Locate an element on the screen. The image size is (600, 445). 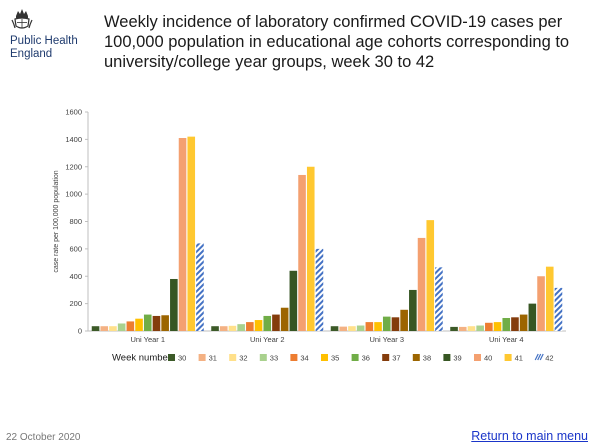
y-tick-label: 200 is located at coordinates (75, 303).